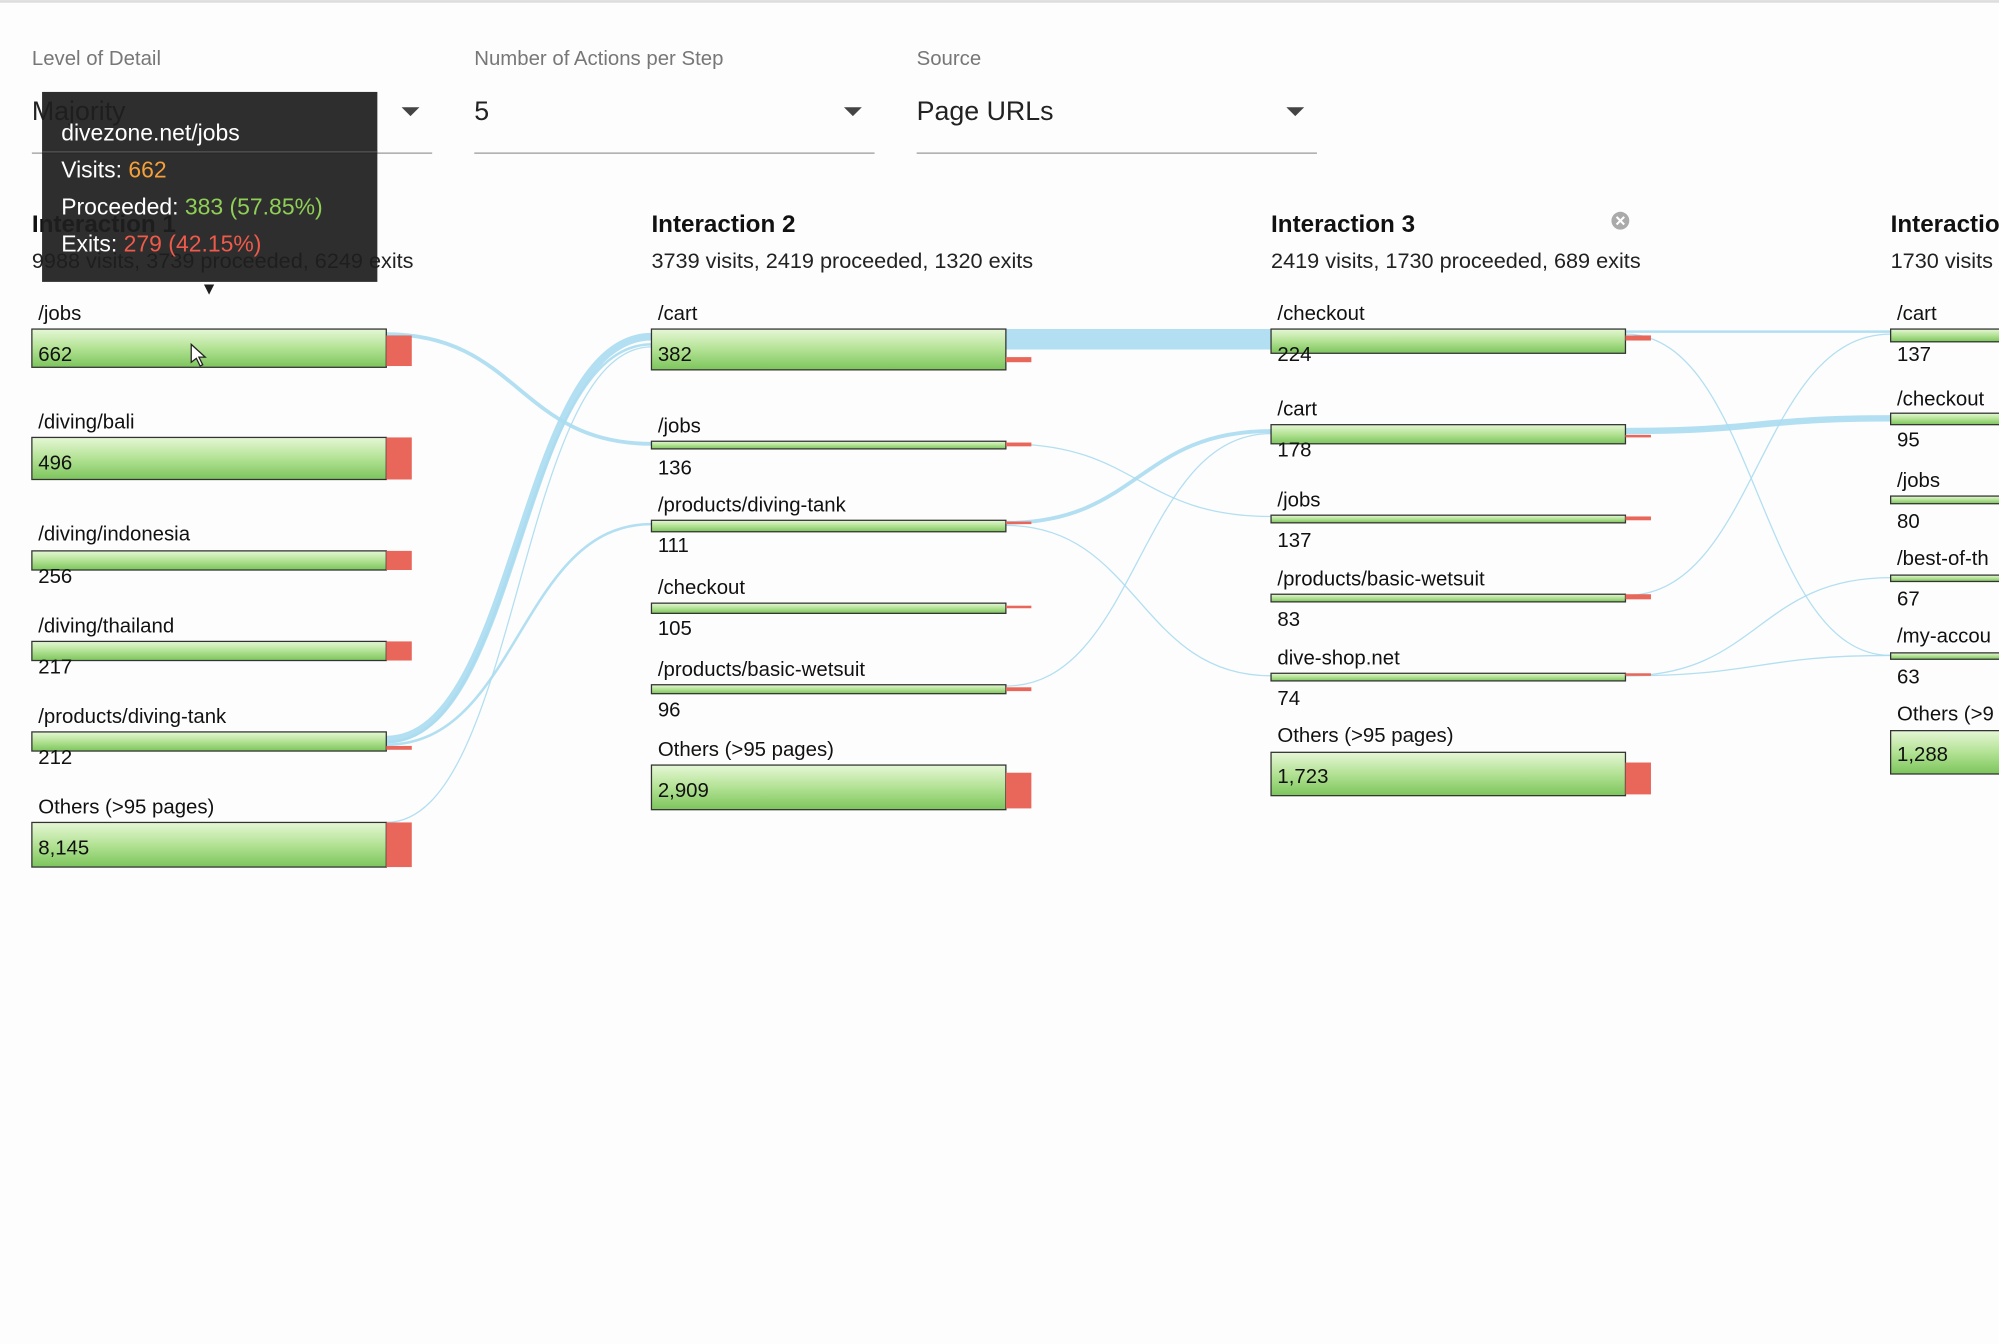 This screenshot has width=1999, height=1344. Describe the element at coordinates (683, 791) in the screenshot. I see `node-count: 2,909` at that location.